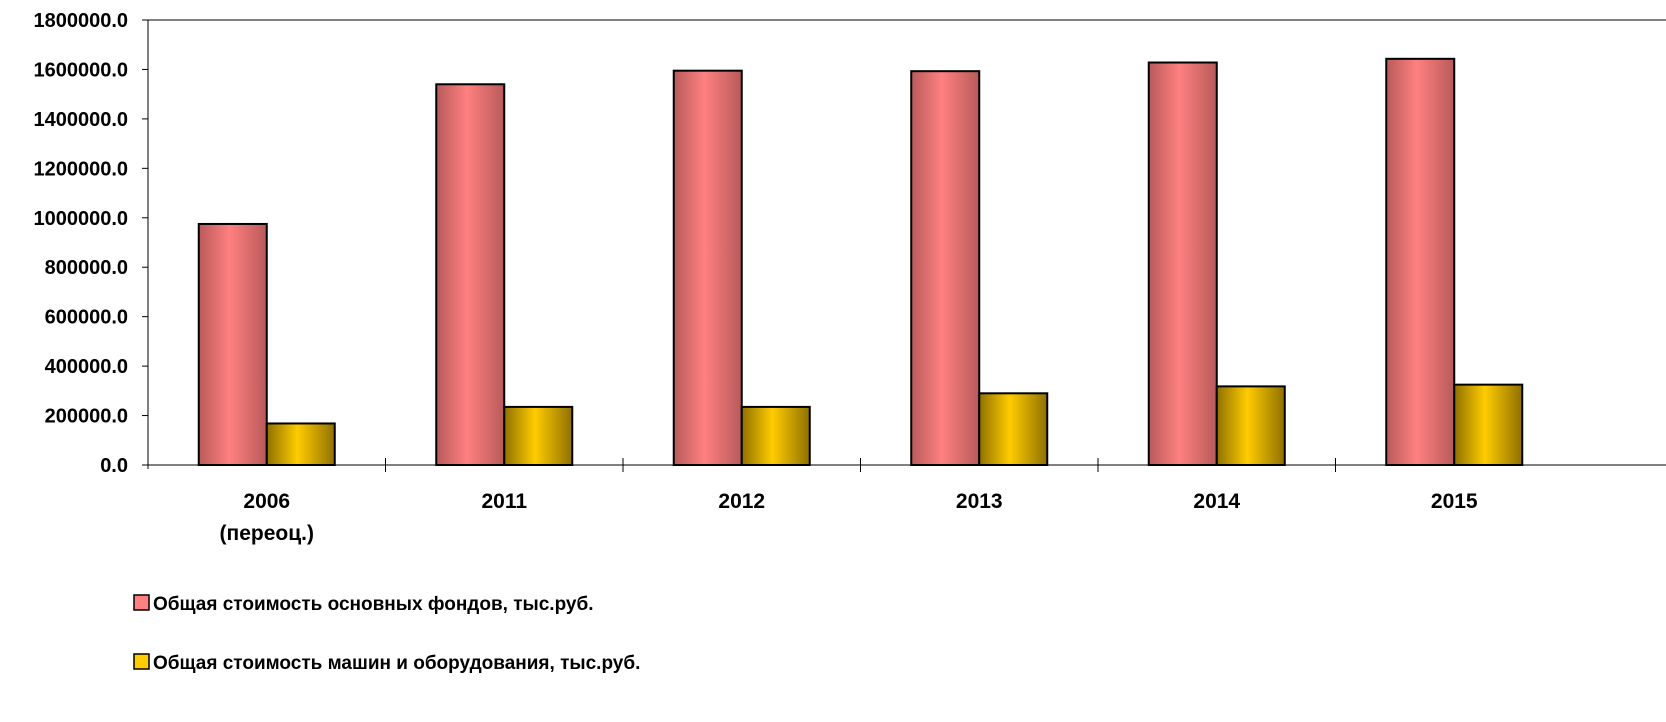 The height and width of the screenshot is (722, 1666). Describe the element at coordinates (86, 367) in the screenshot. I see `y-tick-label: 400000.0` at that location.